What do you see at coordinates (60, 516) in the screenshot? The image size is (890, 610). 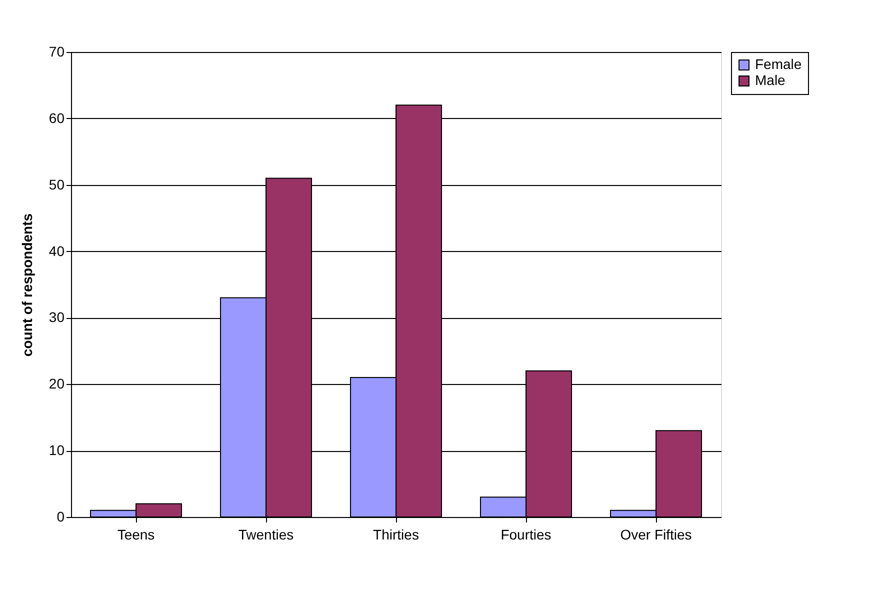 I see `y-tick-label: 0` at bounding box center [60, 516].